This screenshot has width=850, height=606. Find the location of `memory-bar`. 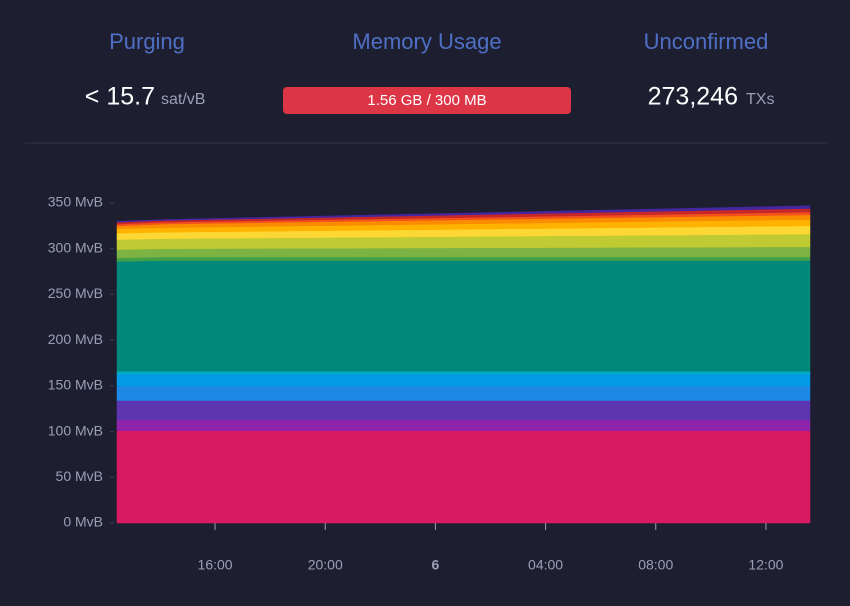

memory-bar is located at coordinates (427, 100).